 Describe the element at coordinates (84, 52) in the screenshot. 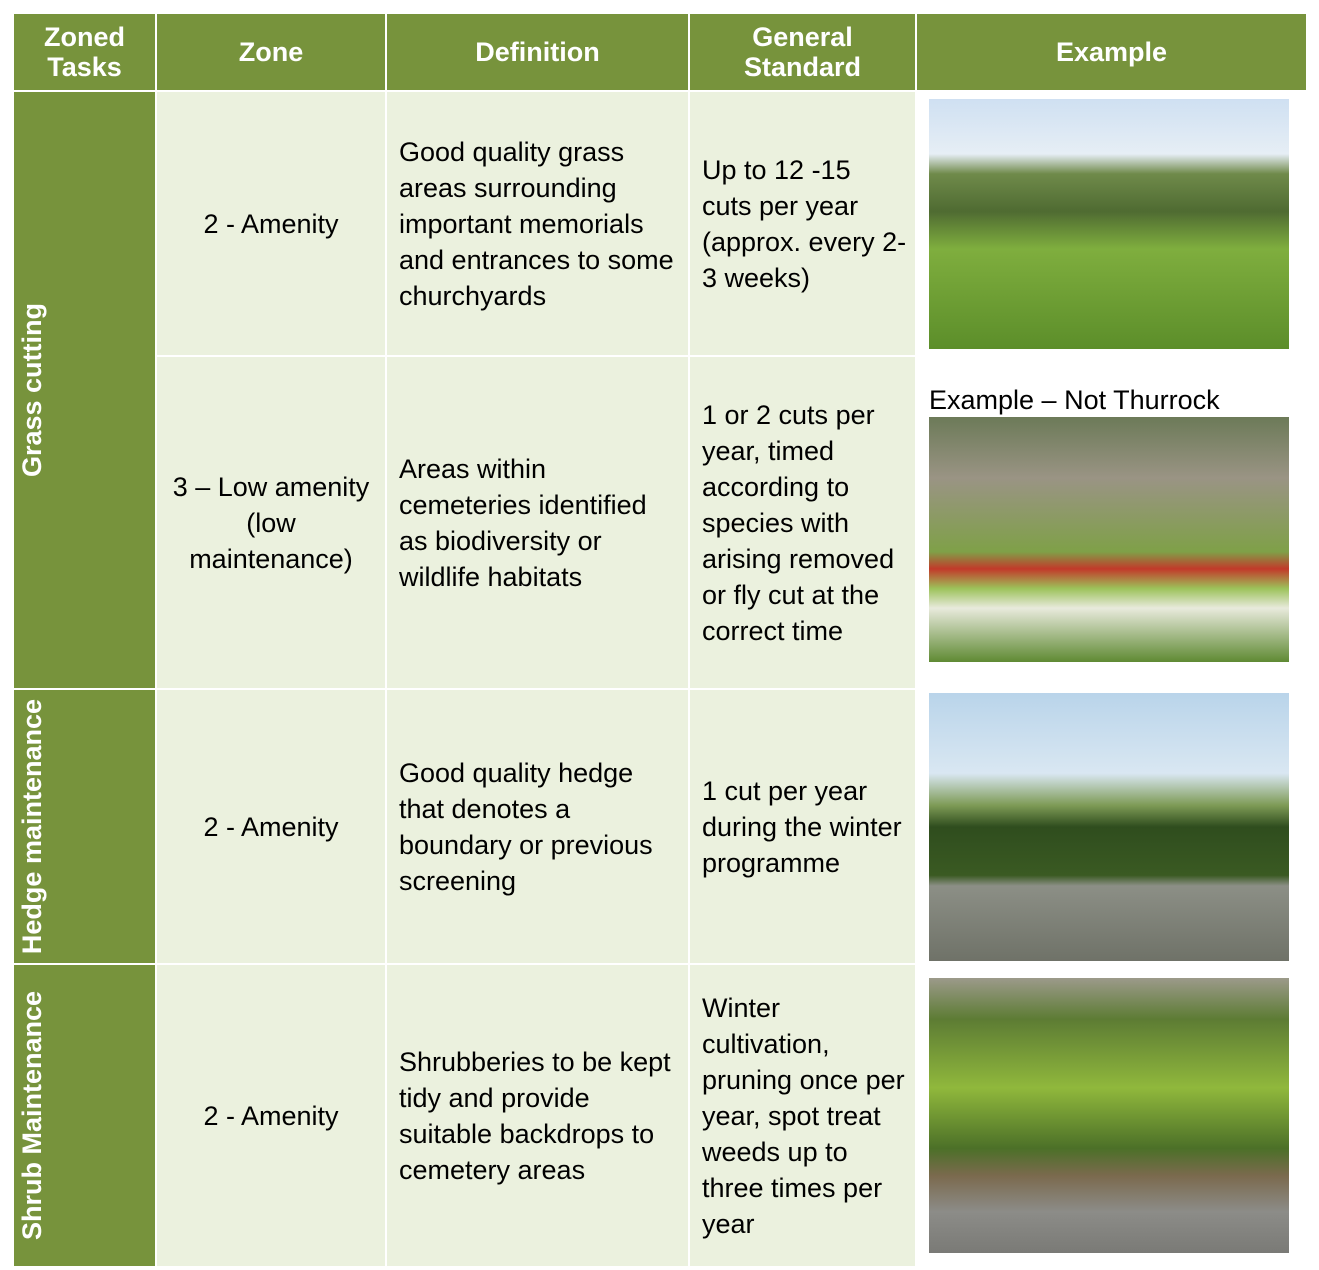

I see `header-cell: Zoned Tasks` at that location.